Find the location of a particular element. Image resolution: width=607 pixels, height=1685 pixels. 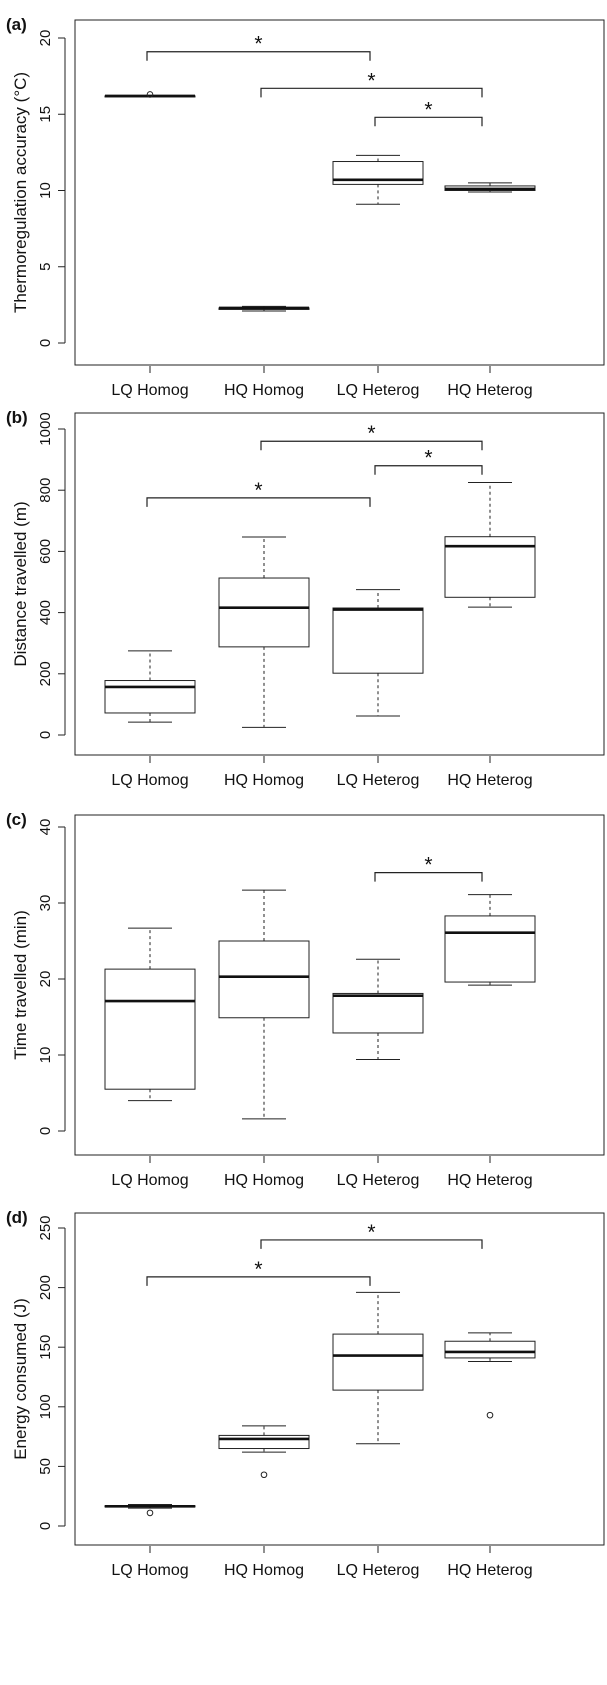

y-tick-label: 600 is located at coordinates (45, 551).